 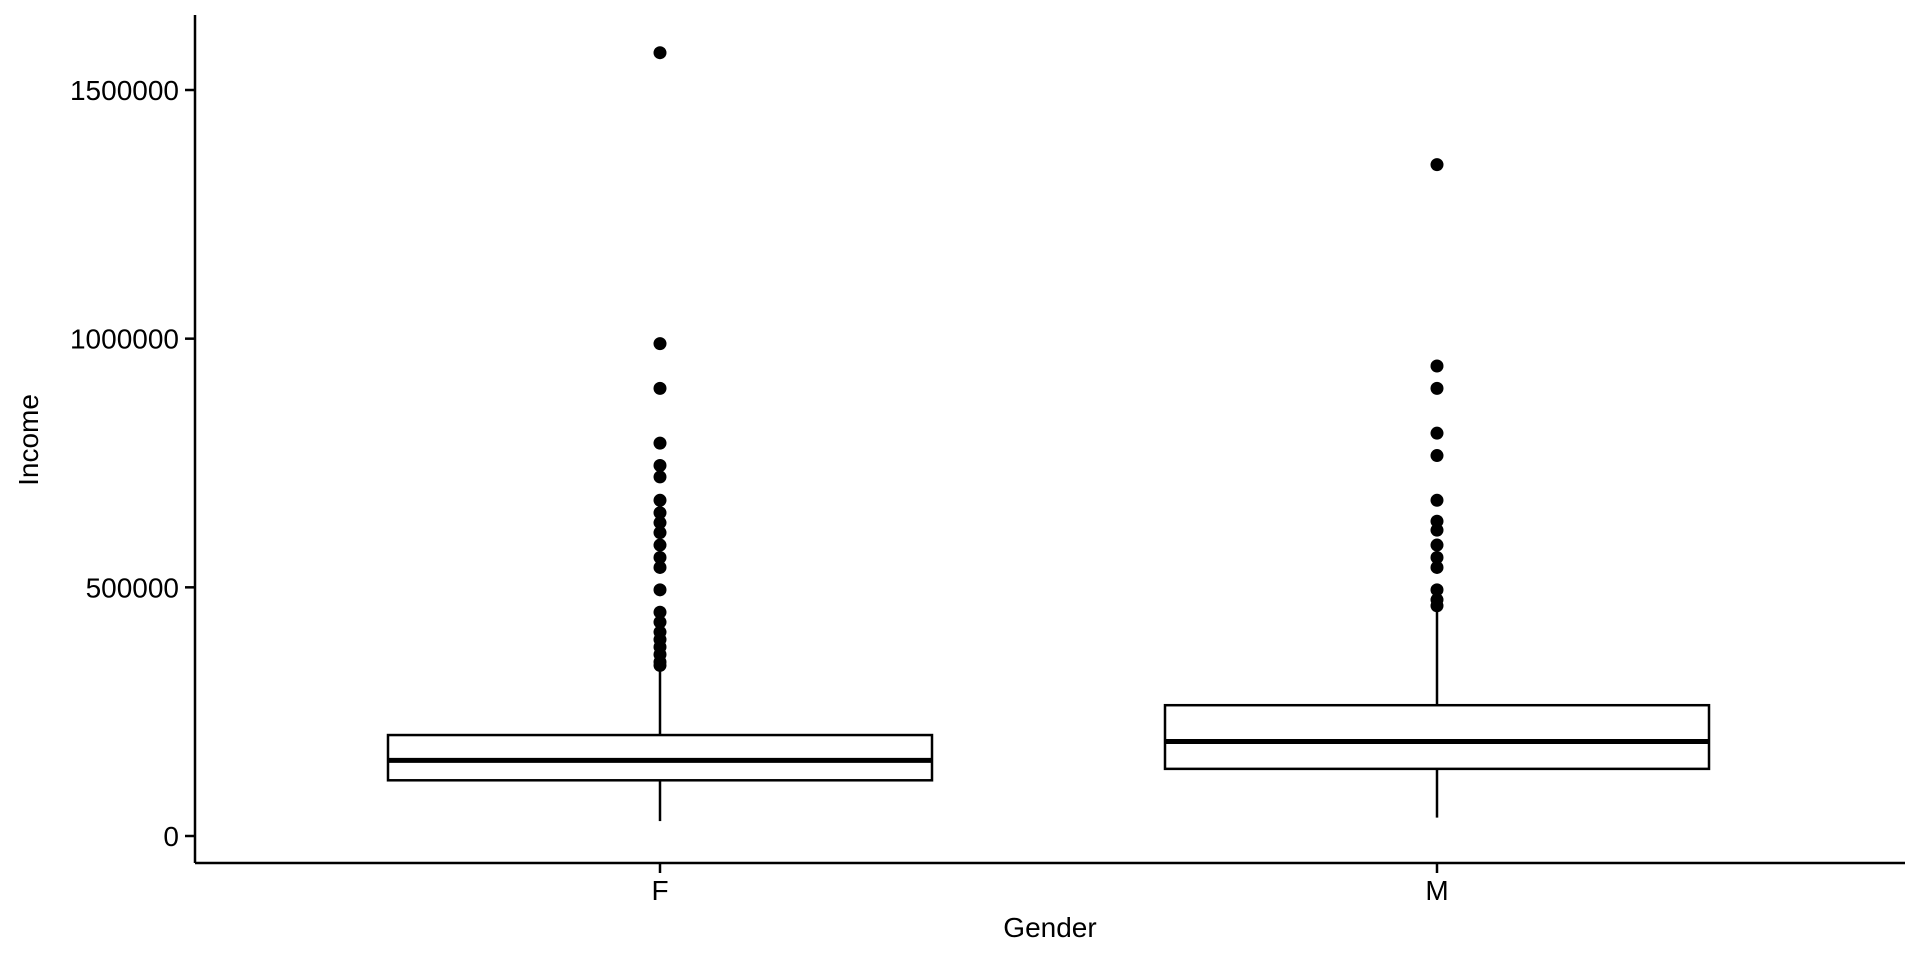 What do you see at coordinates (124, 339) in the screenshot?
I see `y-tick-label: 1000000` at bounding box center [124, 339].